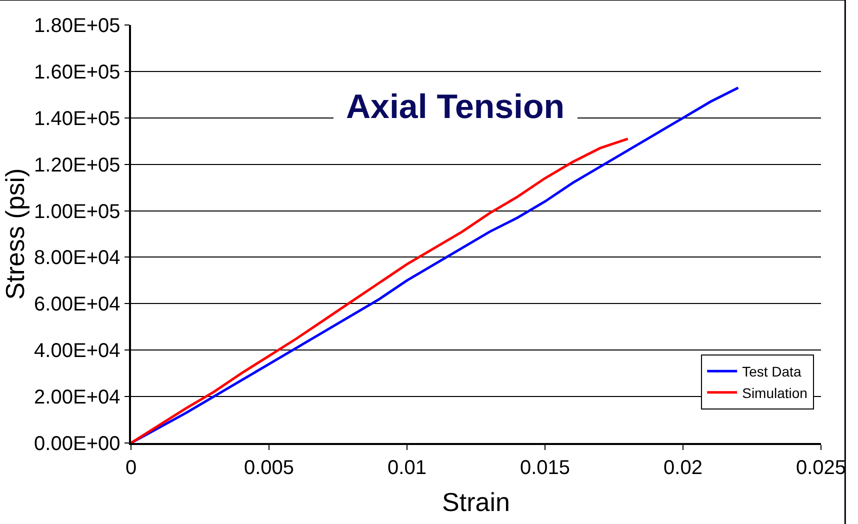 Image resolution: width=858 pixels, height=524 pixels. I want to click on y-tick-label: 1.20E+05, so click(77, 165).